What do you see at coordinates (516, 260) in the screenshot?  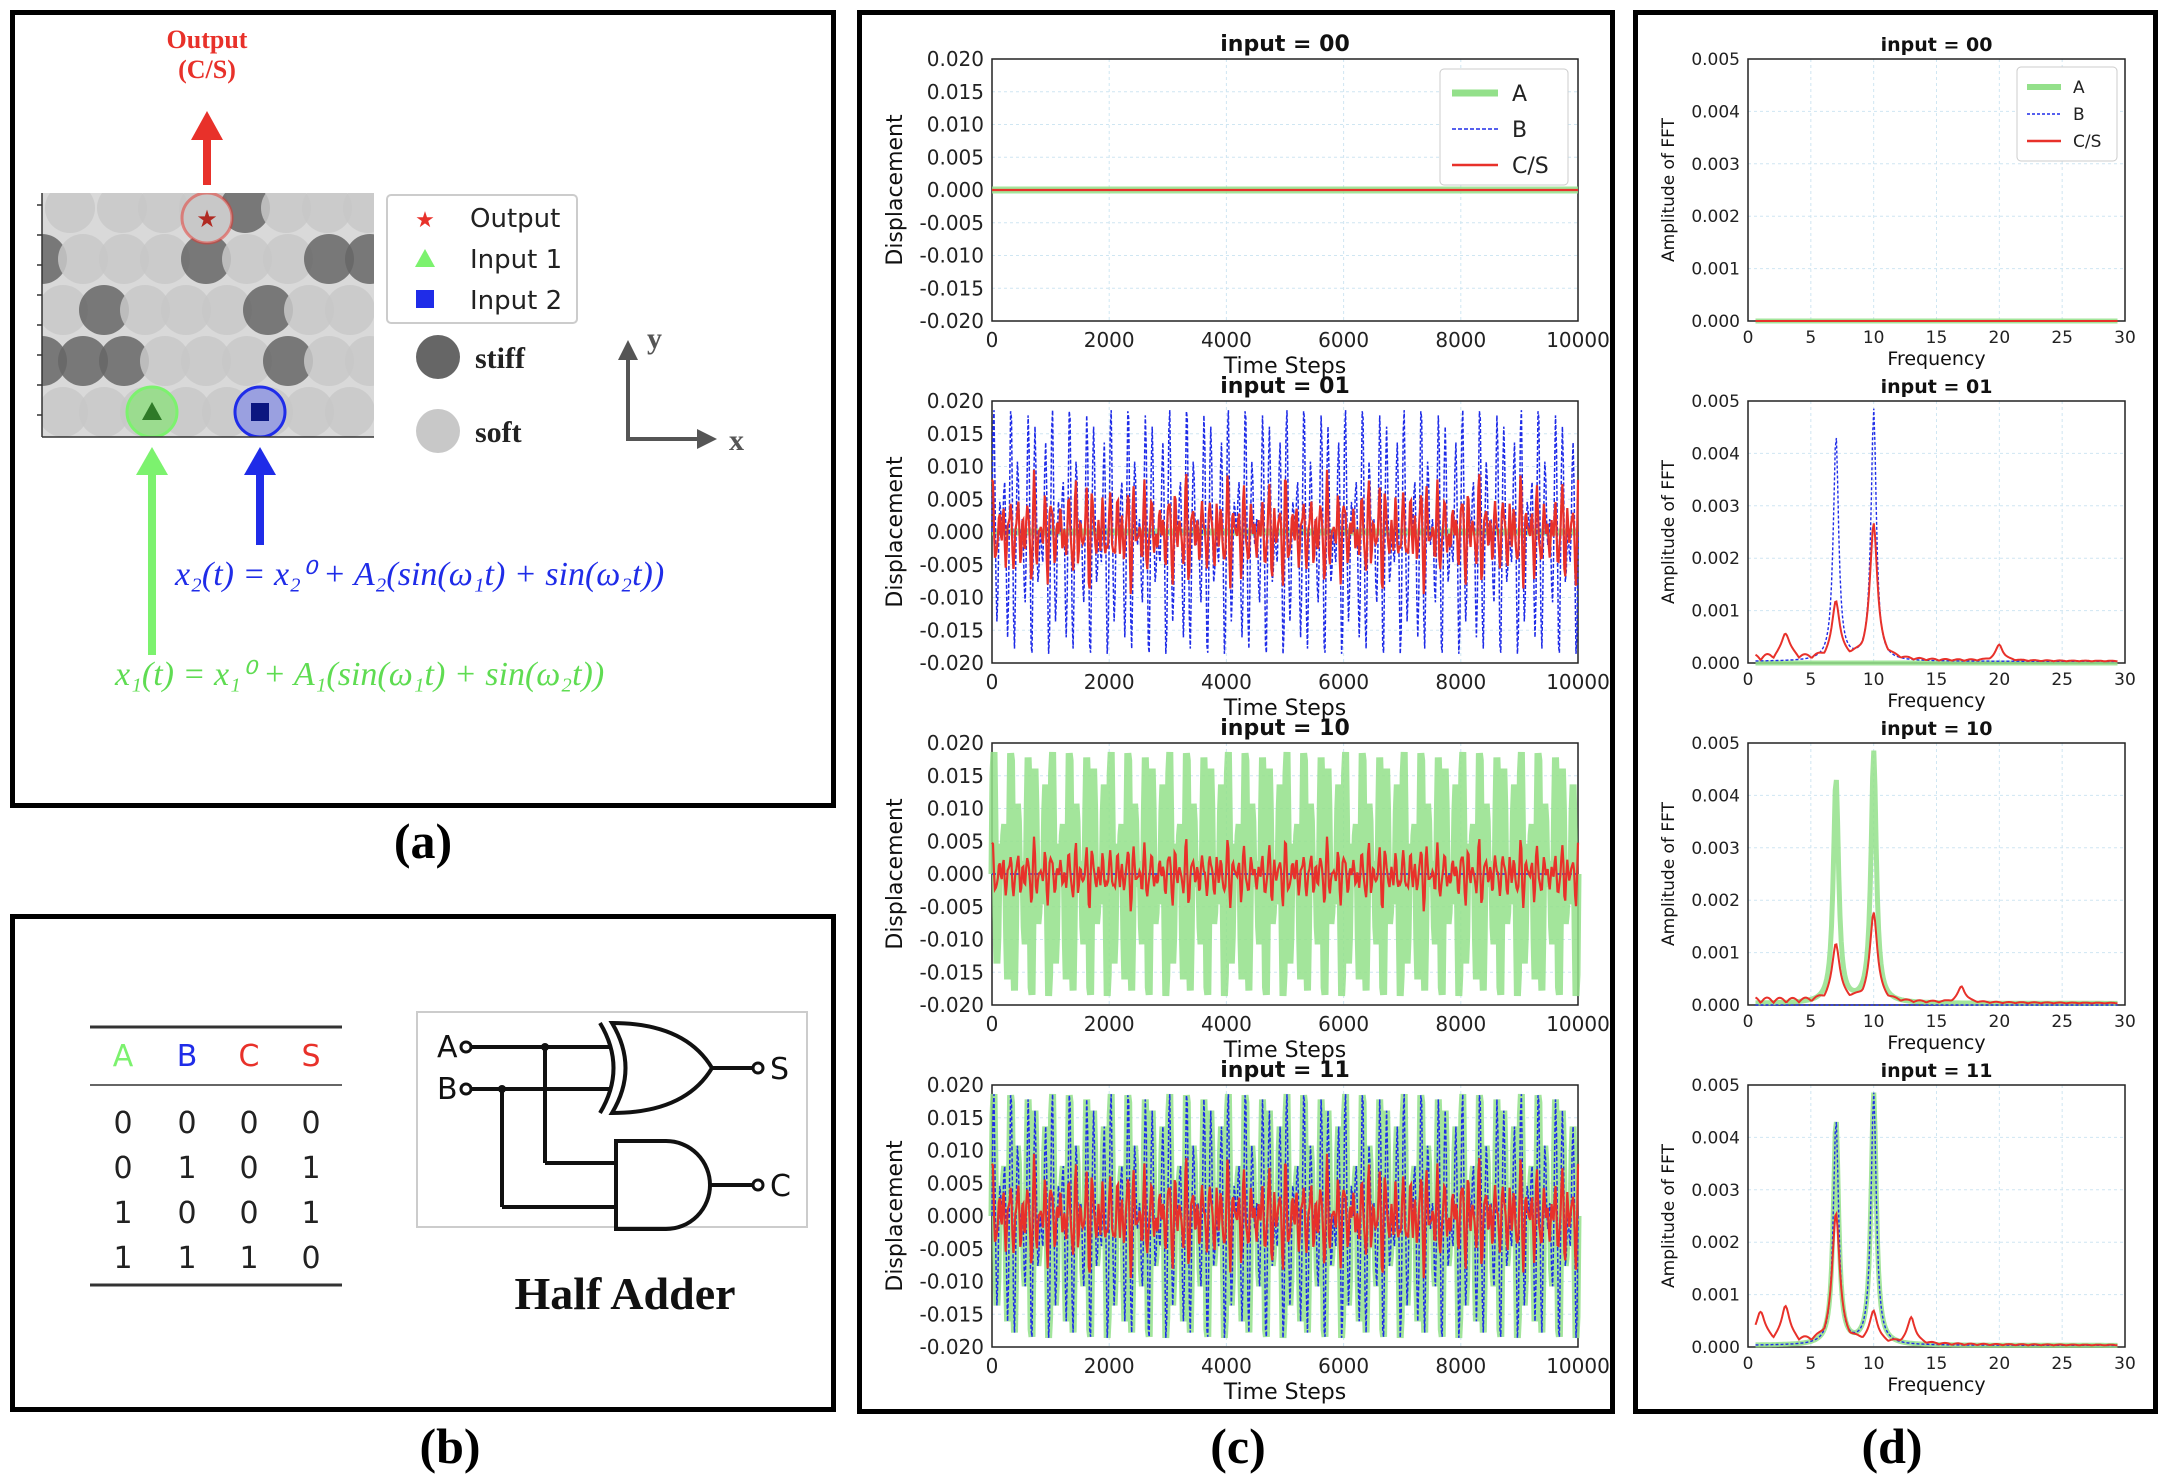 I see `legend-input1: Input 1` at bounding box center [516, 260].